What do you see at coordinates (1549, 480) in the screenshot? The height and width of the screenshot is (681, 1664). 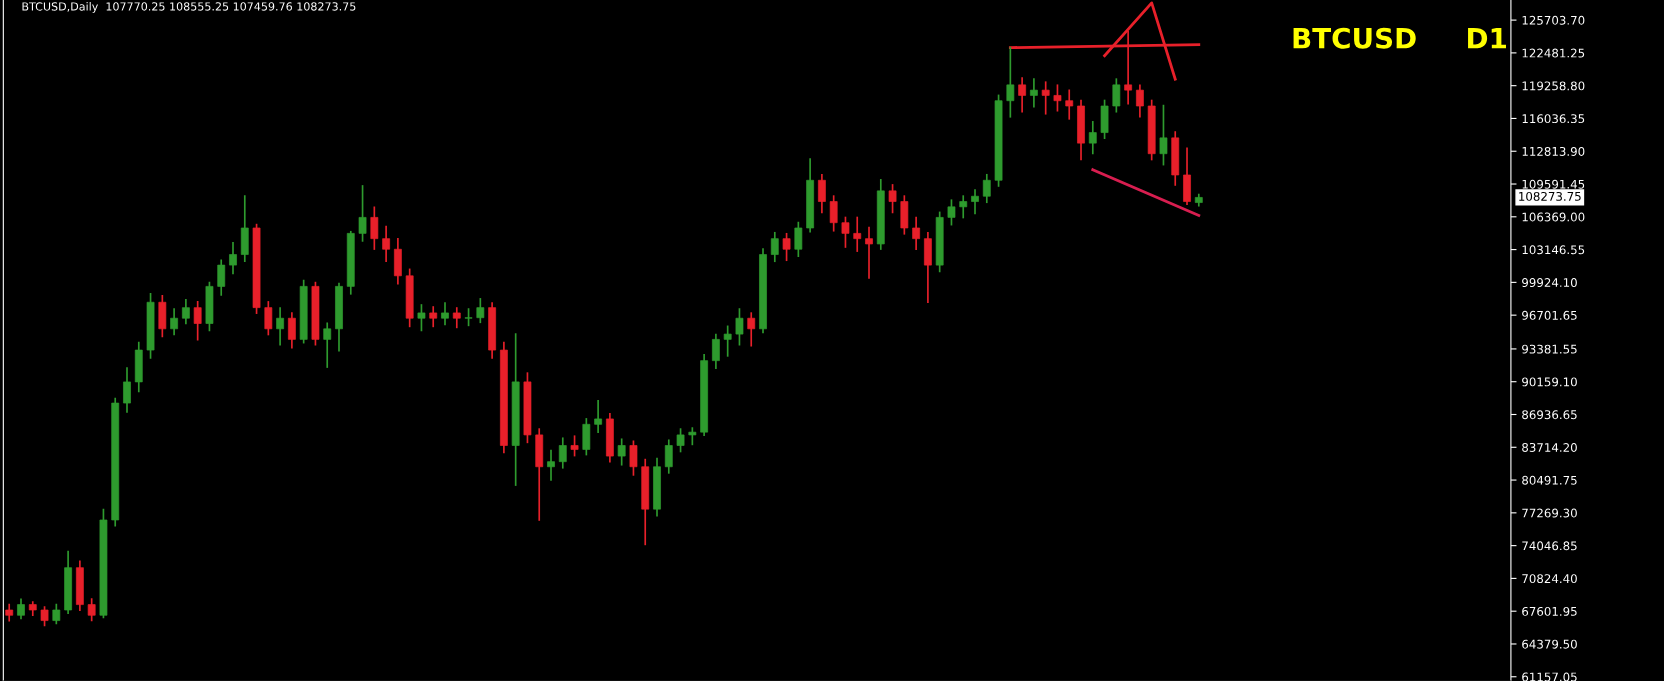 I see `y-tick-label: 80491.75` at bounding box center [1549, 480].